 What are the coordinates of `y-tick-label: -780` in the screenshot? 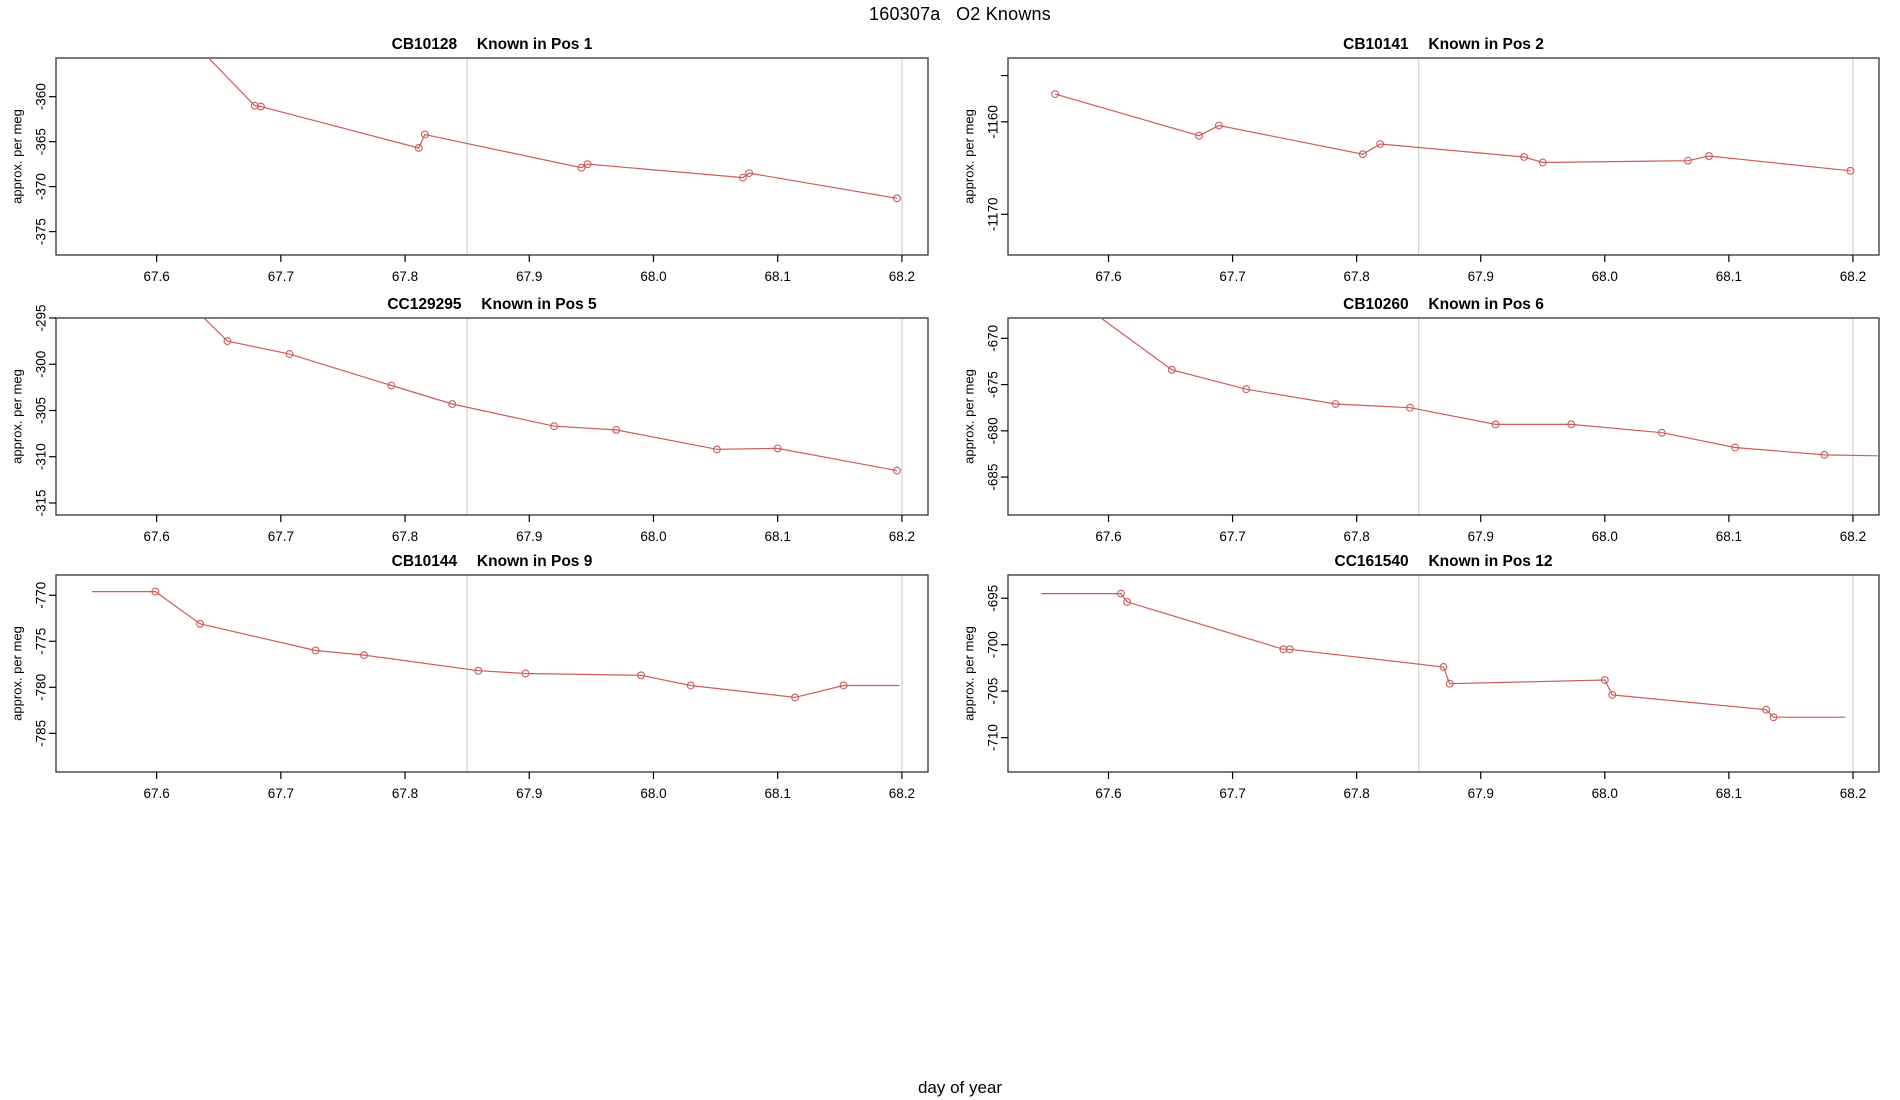 It's located at (41, 687).